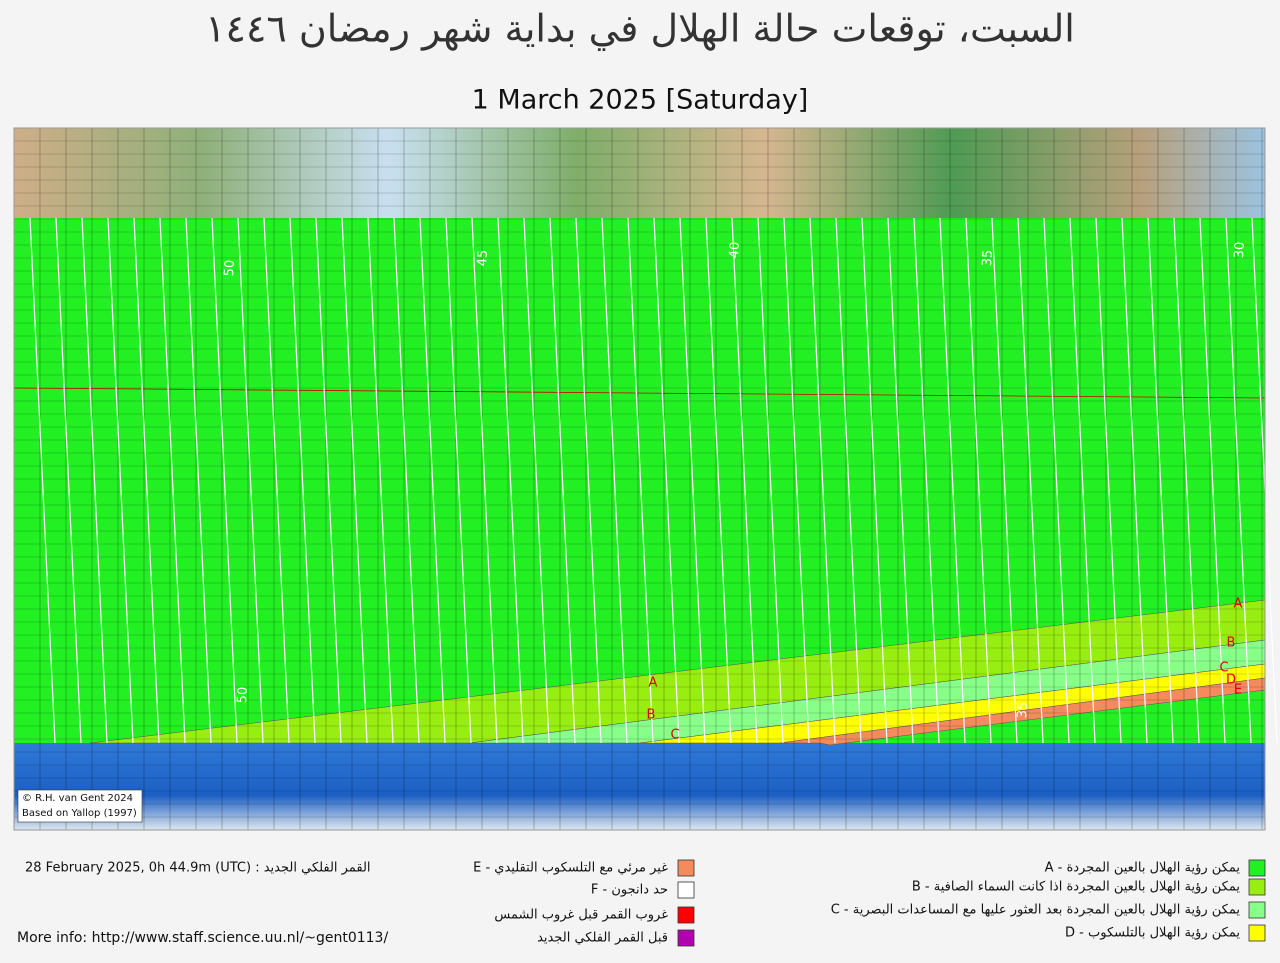  I want to click on zone-letter: D, so click(1231, 680).